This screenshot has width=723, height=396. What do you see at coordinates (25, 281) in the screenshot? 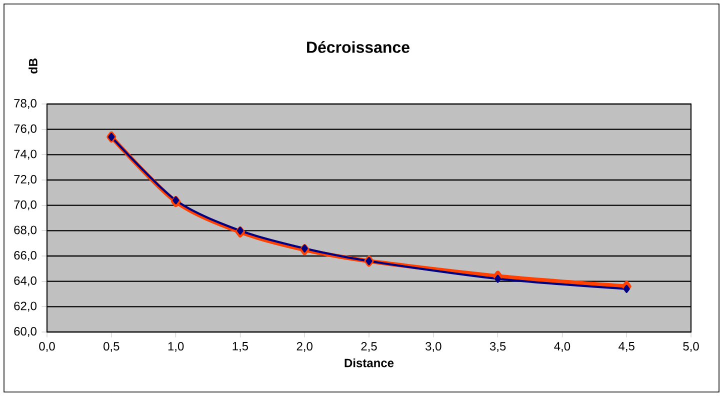
I see `y-tick-label: 64,0` at bounding box center [25, 281].